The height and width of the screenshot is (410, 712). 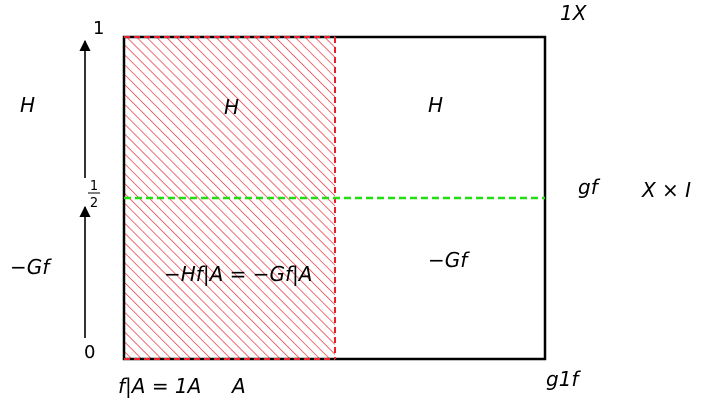 What do you see at coordinates (94, 195) in the screenshot?
I see `axis-half-label: 1 2` at bounding box center [94, 195].